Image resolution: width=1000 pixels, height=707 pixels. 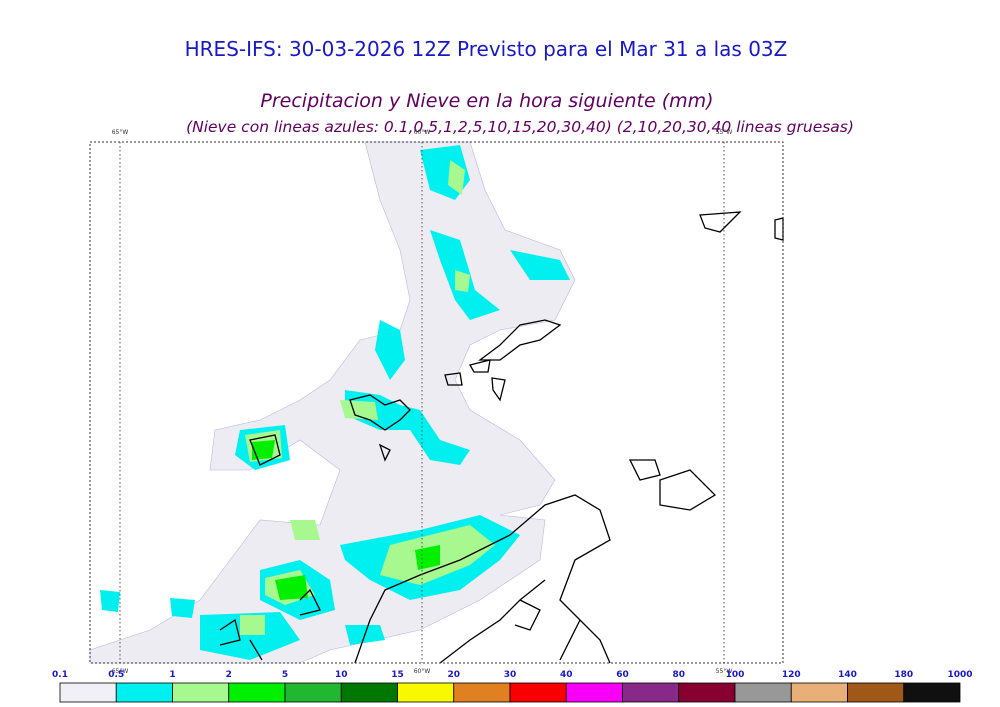 What do you see at coordinates (791, 675) in the screenshot?
I see `colorbar-label: 120` at bounding box center [791, 675].